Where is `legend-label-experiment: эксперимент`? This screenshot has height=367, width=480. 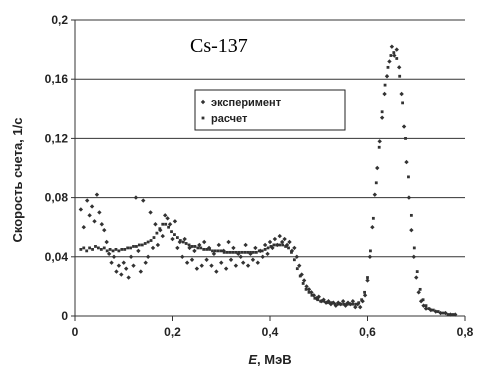 legend-label-experiment: эксперимент is located at coordinates (246, 103).